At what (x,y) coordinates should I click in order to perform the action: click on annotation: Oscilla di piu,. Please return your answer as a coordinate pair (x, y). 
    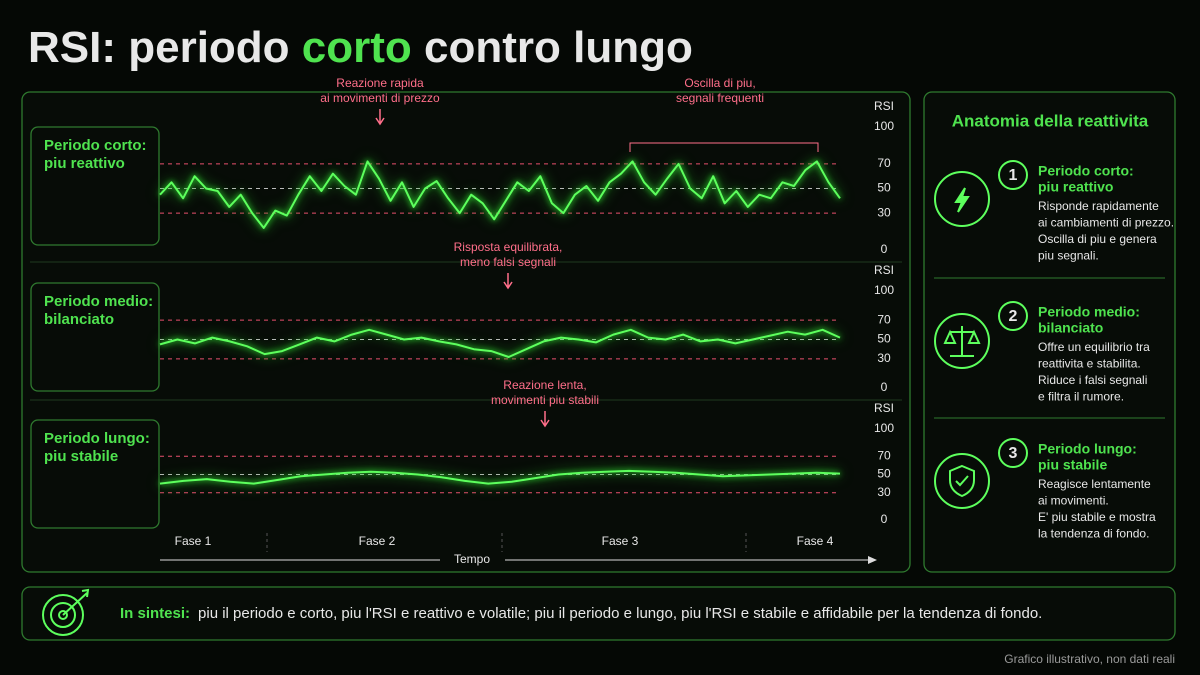
    Looking at the image, I should click on (719, 83).